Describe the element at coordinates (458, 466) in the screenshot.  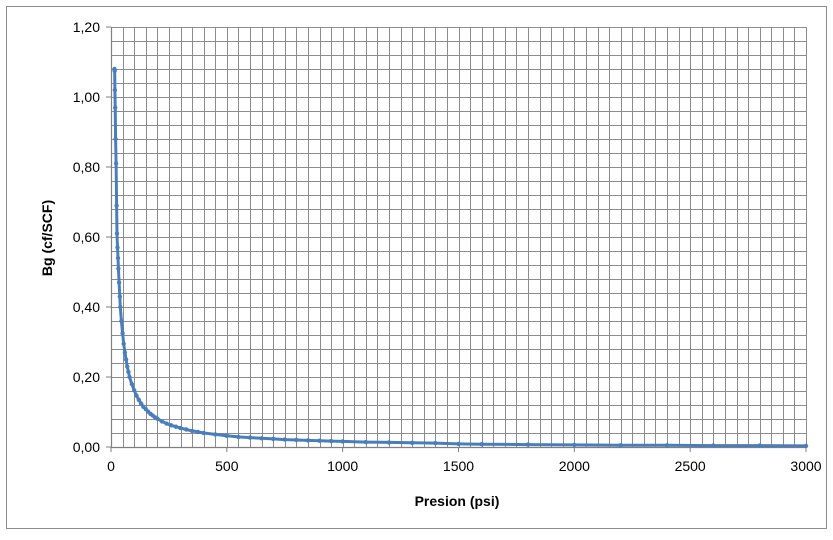
I see `x-tick-label: 1500` at that location.